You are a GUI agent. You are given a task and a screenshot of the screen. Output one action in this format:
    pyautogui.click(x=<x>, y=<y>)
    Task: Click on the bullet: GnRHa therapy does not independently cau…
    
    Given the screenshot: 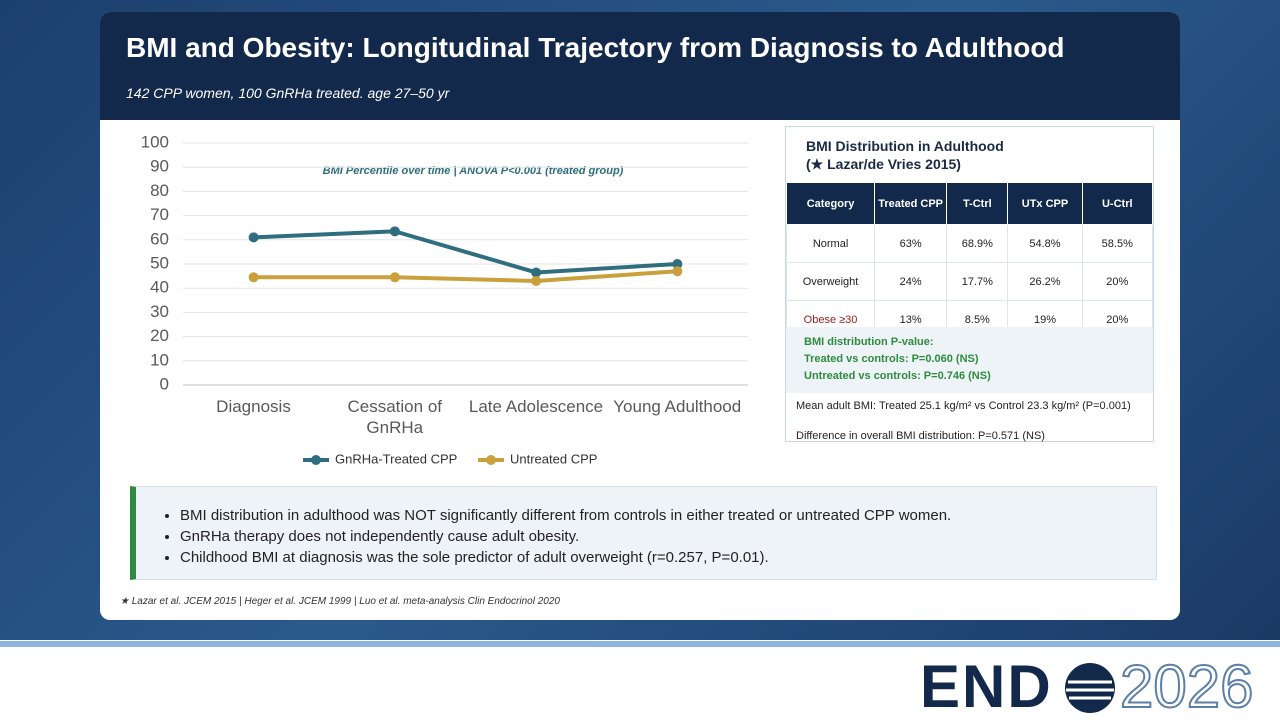 What is the action you would take?
    pyautogui.click(x=668, y=536)
    